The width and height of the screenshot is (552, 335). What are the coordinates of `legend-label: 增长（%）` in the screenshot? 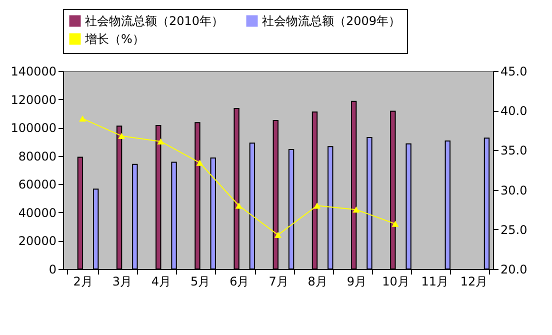 It's located at (114, 39).